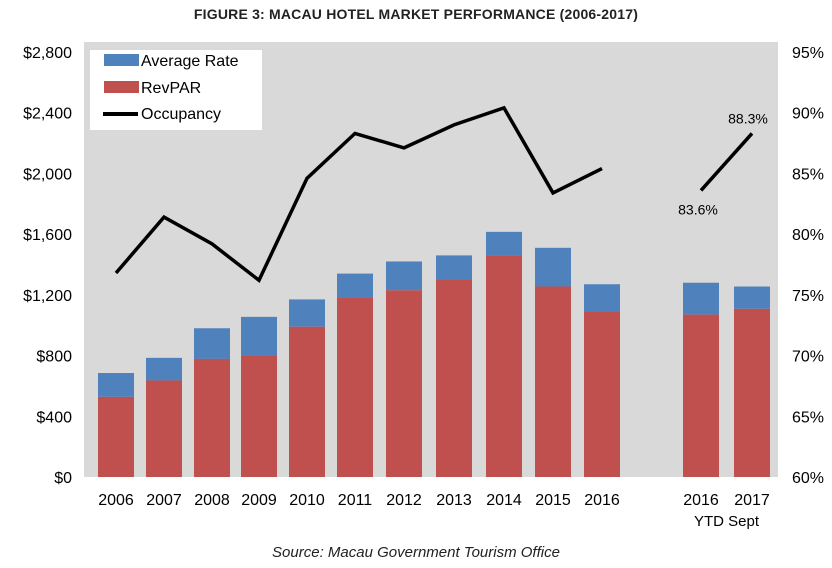 Image resolution: width=832 pixels, height=568 pixels. What do you see at coordinates (808, 357) in the screenshot?
I see `y-right-tick-label: 70%` at bounding box center [808, 357].